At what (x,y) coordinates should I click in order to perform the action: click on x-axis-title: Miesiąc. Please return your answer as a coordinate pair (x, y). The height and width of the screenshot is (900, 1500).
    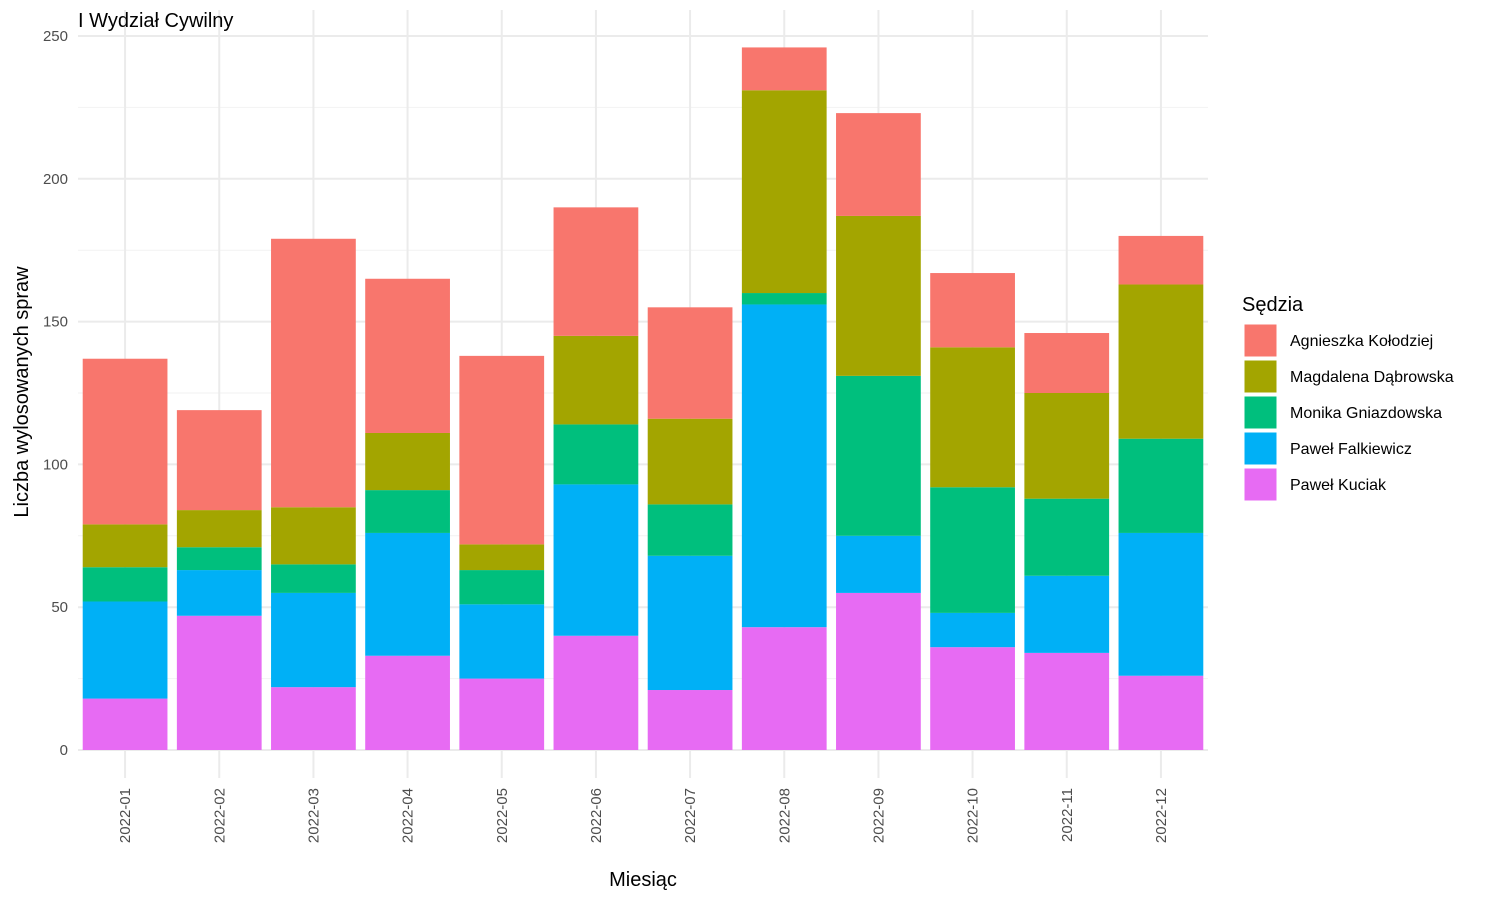
    Looking at the image, I should click on (643, 880).